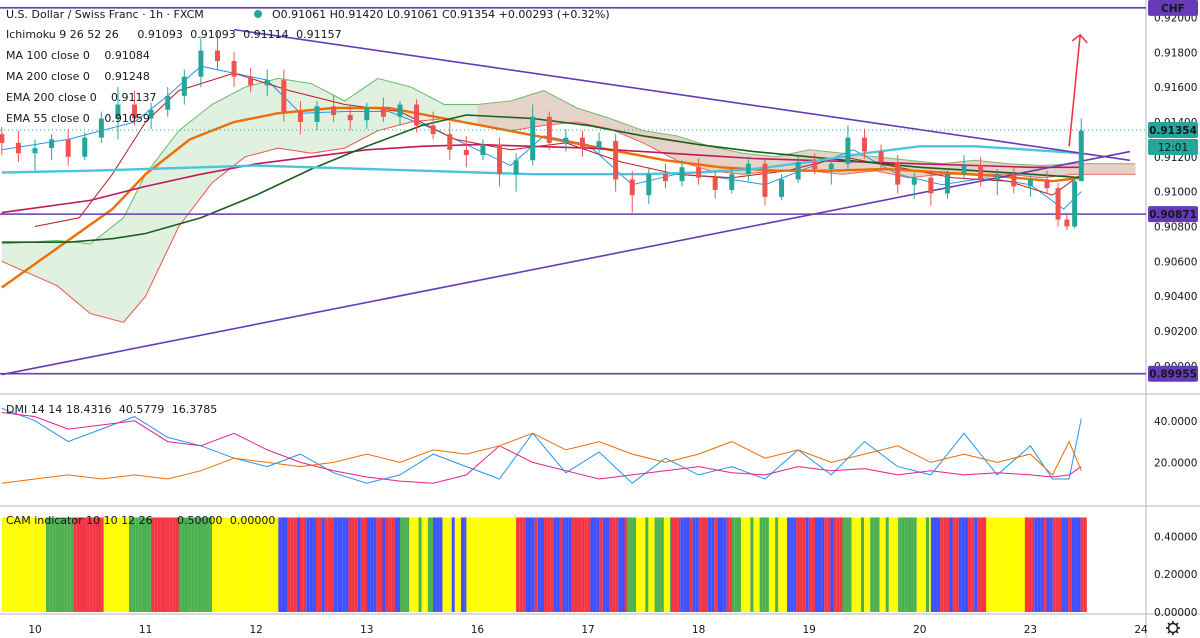 This screenshot has height=638, width=1200. What do you see at coordinates (1173, 628) in the screenshot?
I see `settings-gear-icon` at bounding box center [1173, 628].